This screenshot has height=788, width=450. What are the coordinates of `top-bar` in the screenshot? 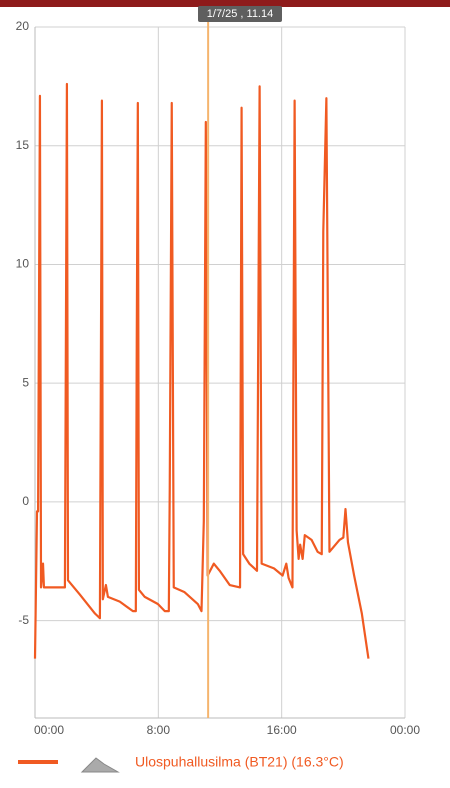 It's located at (225, 3).